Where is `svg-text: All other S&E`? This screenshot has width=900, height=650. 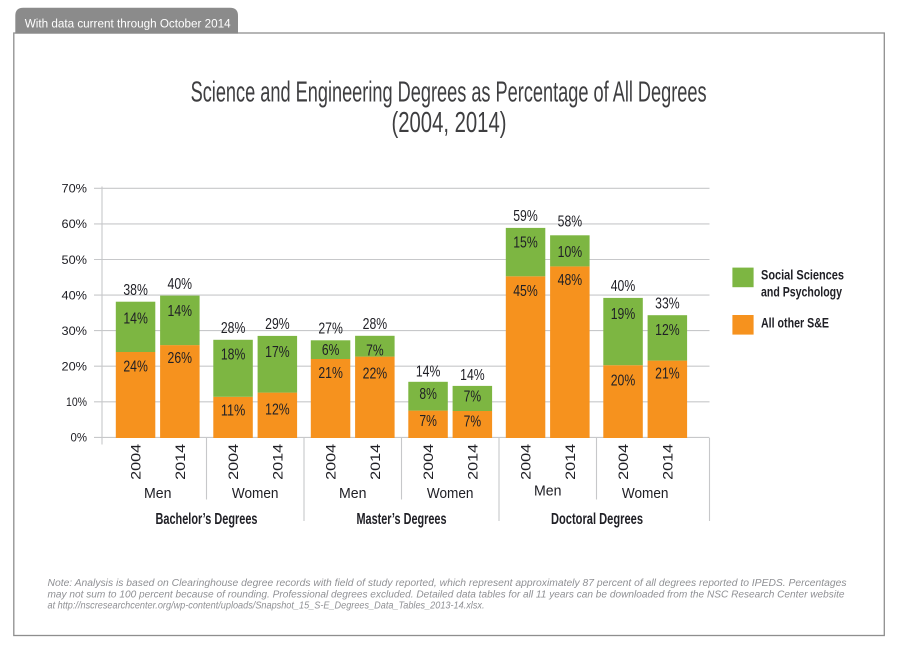
svg-text: All other S&E is located at coordinates (795, 323).